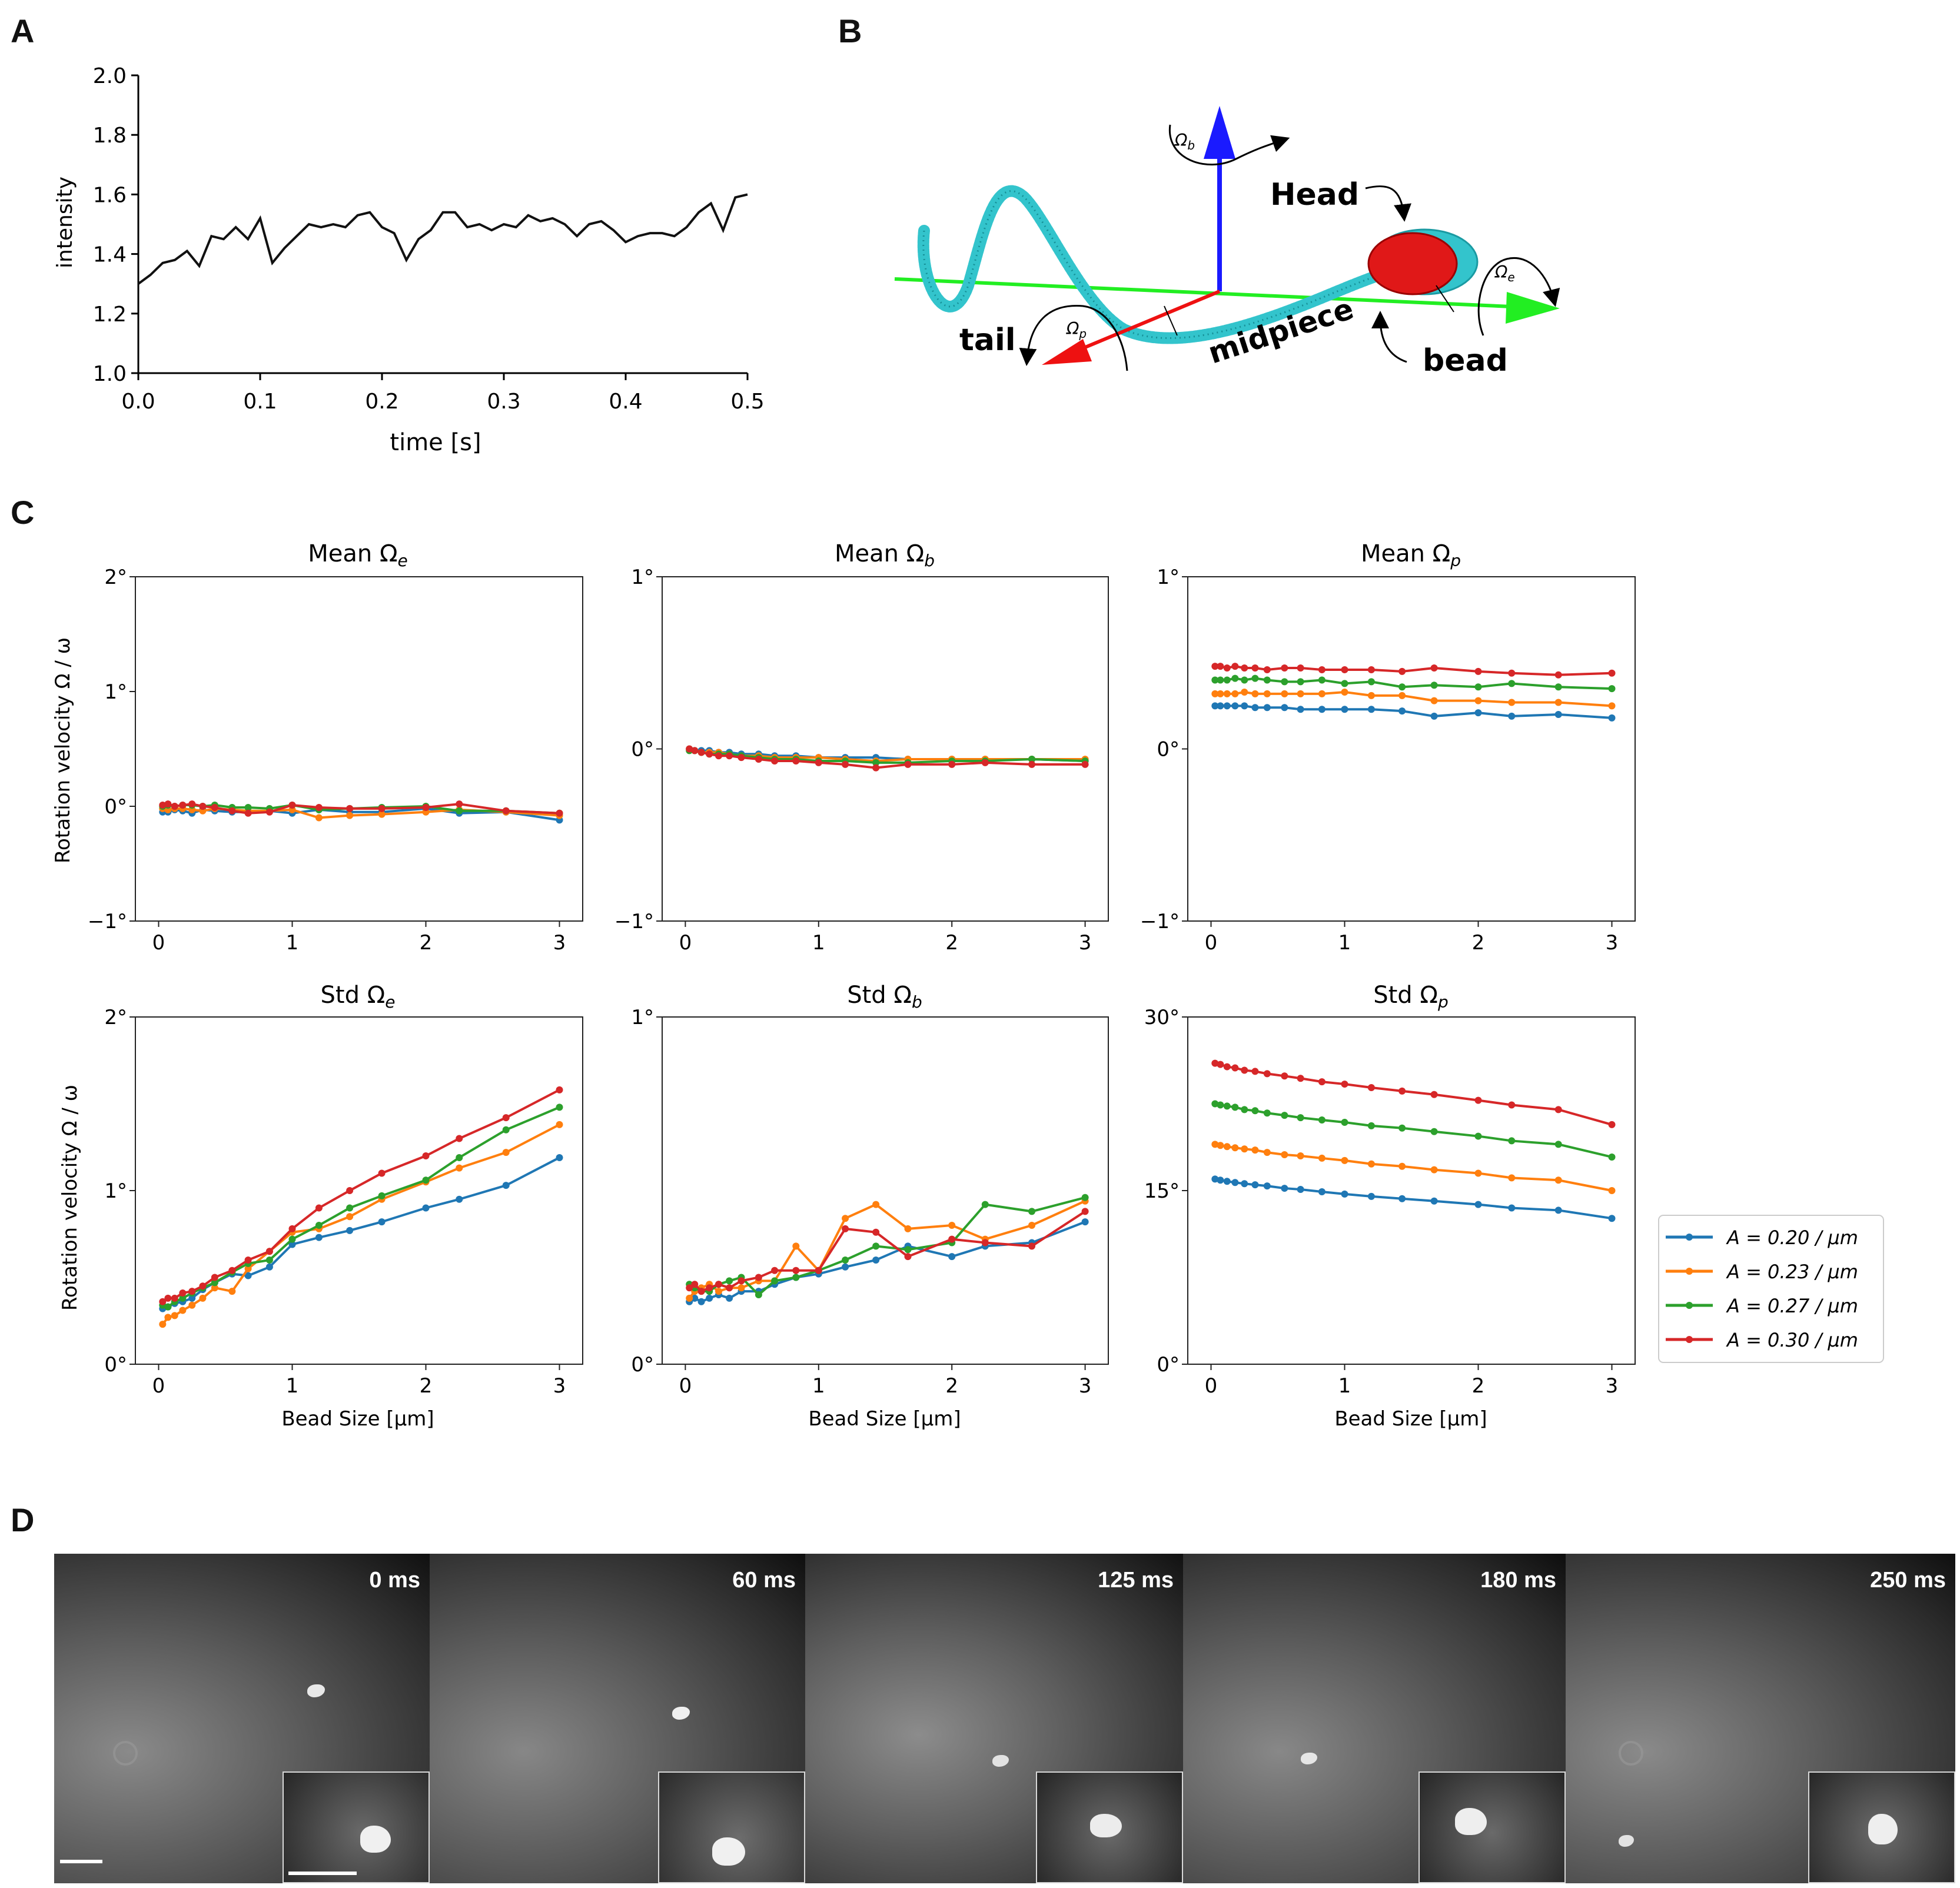  What do you see at coordinates (158, 943) in the screenshot?
I see `xtick-label: 0` at bounding box center [158, 943].